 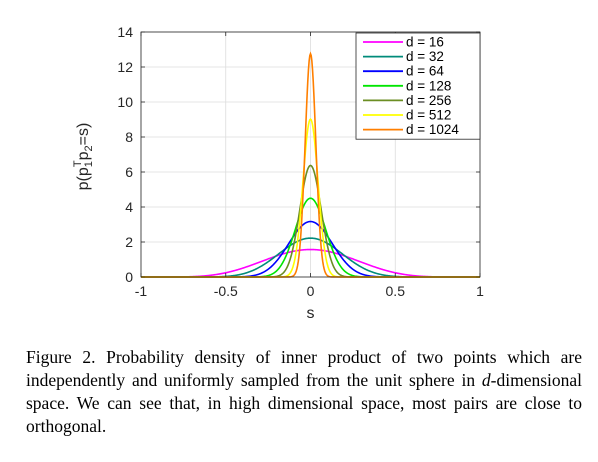 I want to click on legend-label: d = 512, so click(x=428, y=115).